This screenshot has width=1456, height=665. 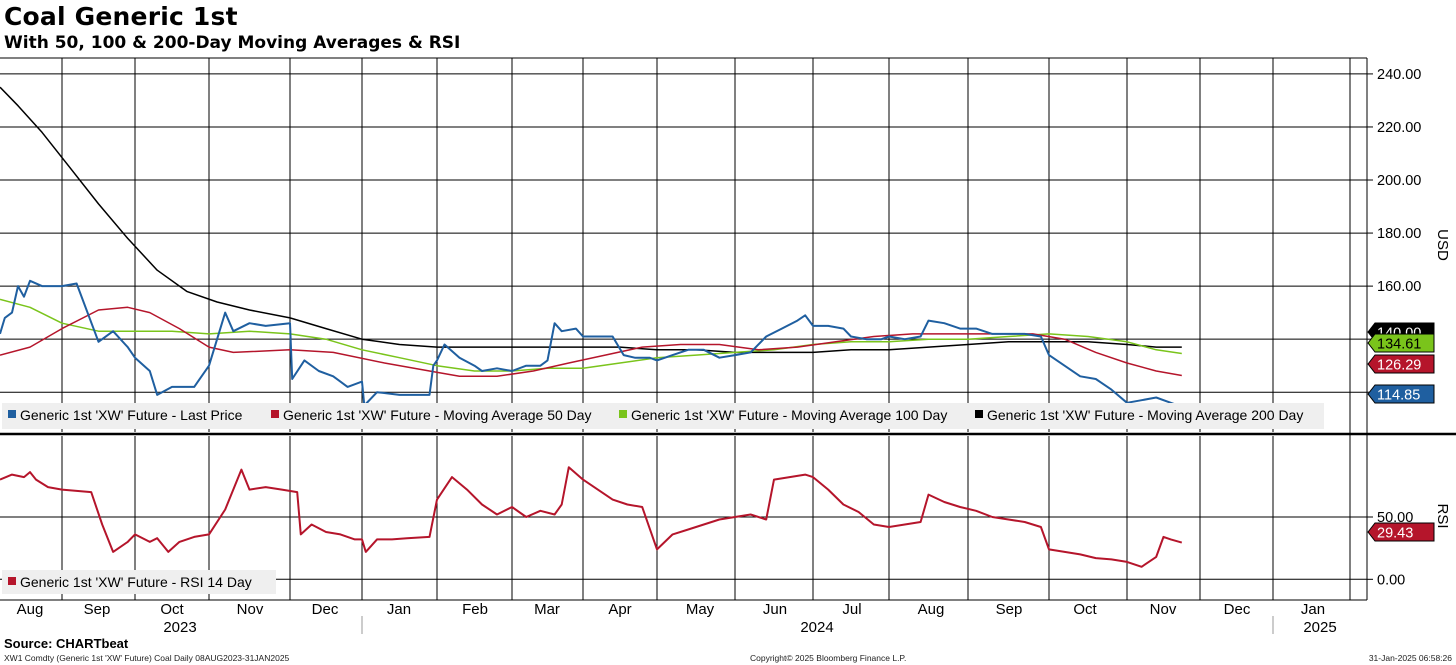 What do you see at coordinates (12, 581) in the screenshot?
I see `legend-swatch-rsi` at bounding box center [12, 581].